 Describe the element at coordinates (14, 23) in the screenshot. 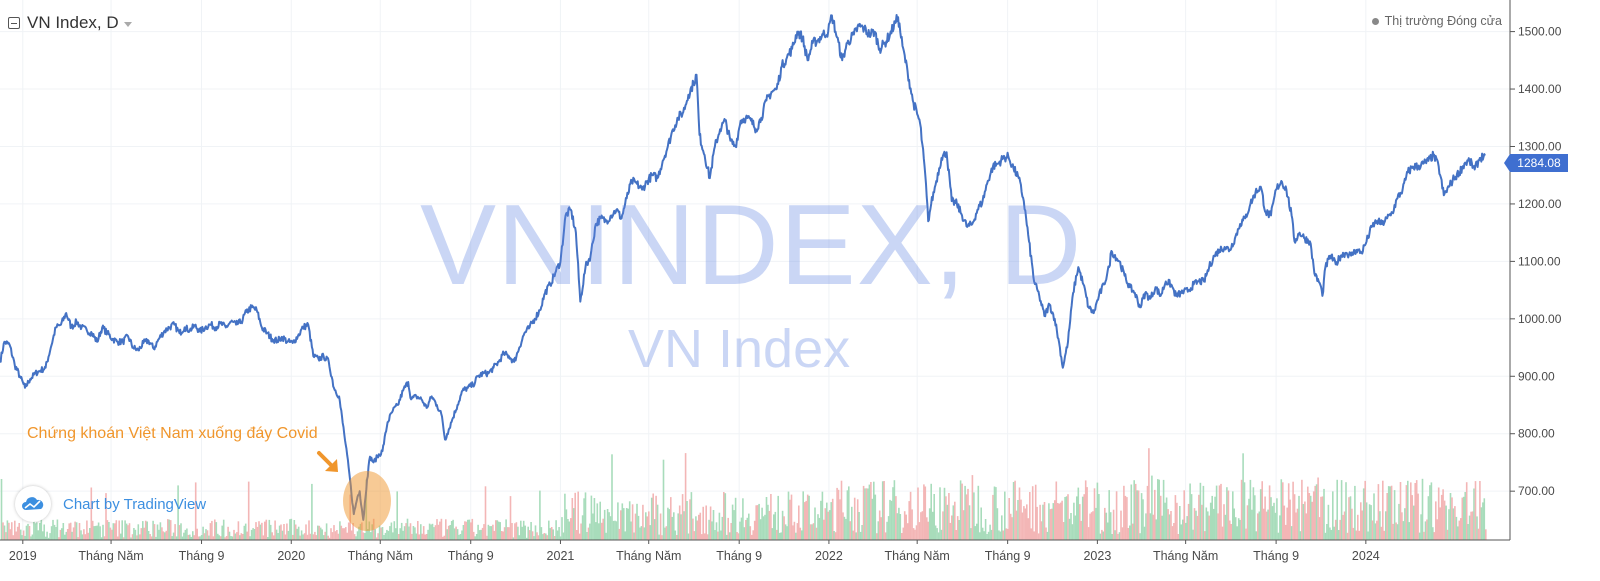

I see `collapse-icon` at that location.